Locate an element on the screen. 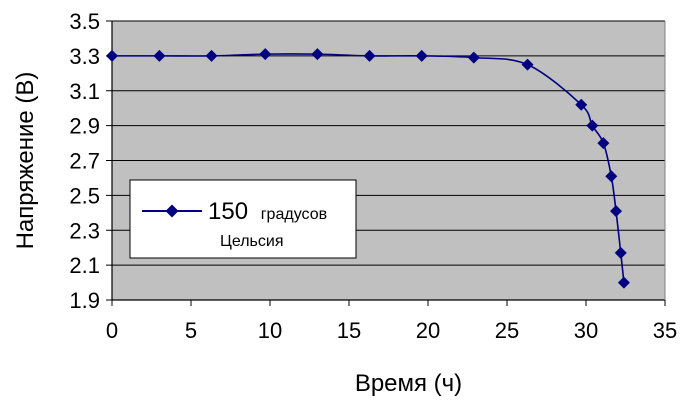 The image size is (689, 400). x-tick-label: 20 is located at coordinates (428, 330).